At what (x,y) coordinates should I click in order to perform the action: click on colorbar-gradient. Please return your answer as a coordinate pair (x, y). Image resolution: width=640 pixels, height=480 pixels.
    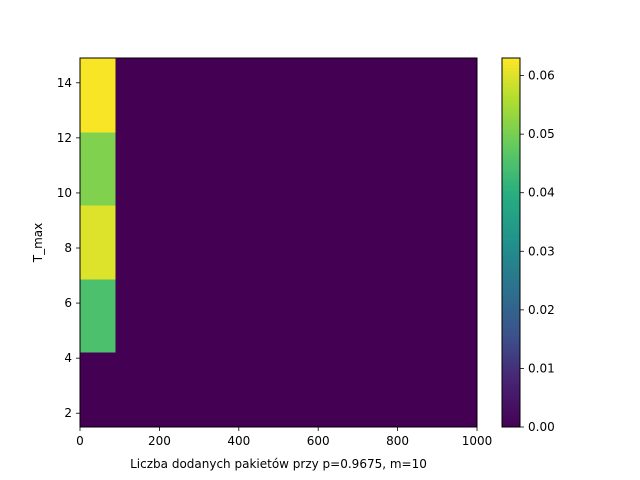
    Looking at the image, I should click on (511, 243).